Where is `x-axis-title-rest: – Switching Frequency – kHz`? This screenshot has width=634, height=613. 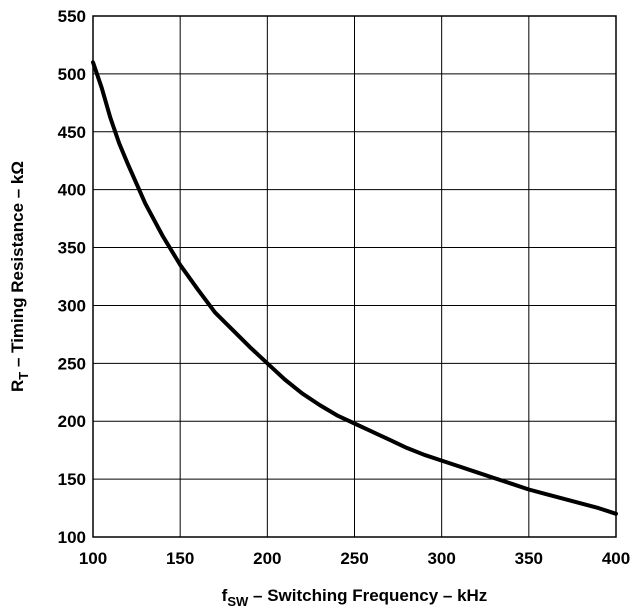 x-axis-title-rest: – Switching Frequency – kHz is located at coordinates (367, 595).